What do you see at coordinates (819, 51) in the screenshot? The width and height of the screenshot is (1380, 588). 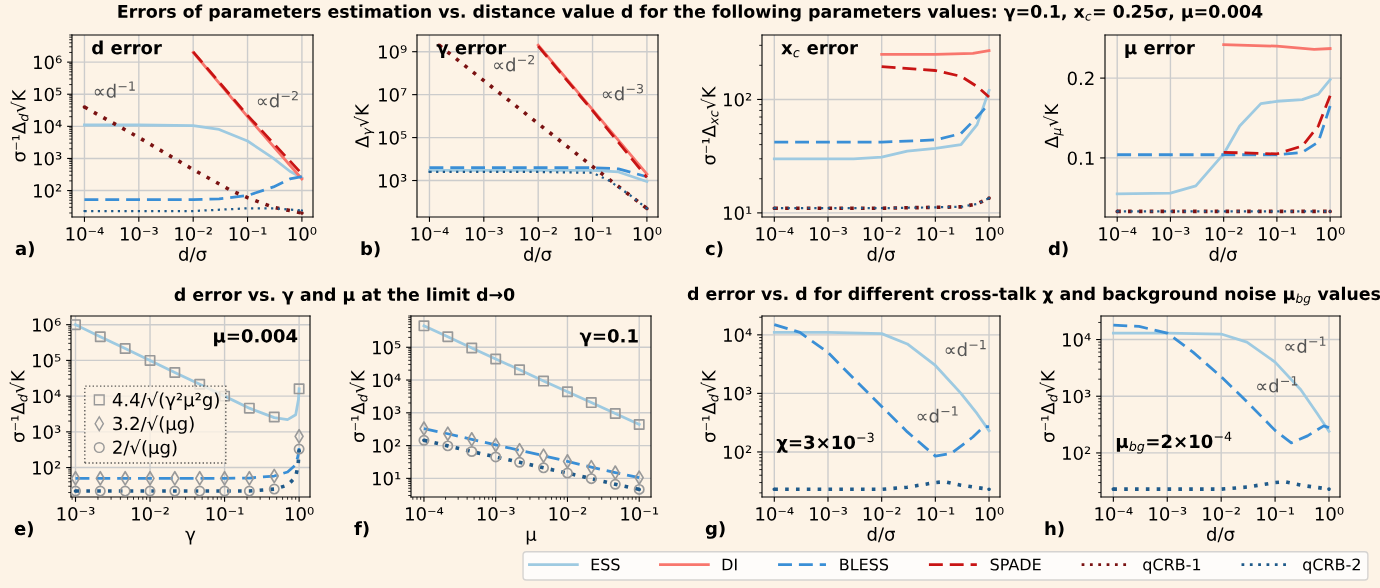 I see `chart-title: x$_{c}$ error` at bounding box center [819, 51].